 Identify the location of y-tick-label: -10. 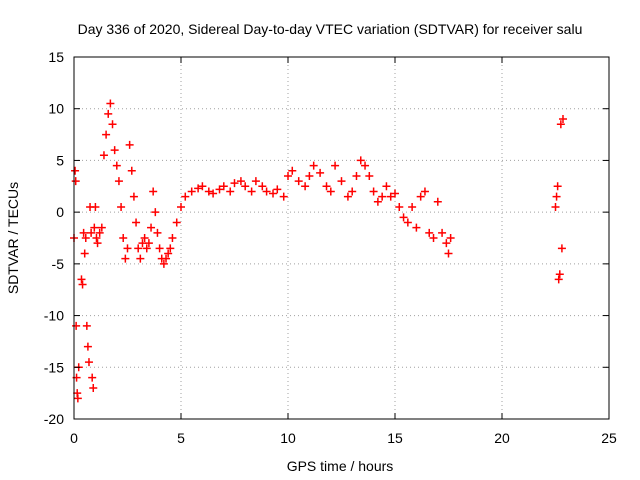
(54, 316).